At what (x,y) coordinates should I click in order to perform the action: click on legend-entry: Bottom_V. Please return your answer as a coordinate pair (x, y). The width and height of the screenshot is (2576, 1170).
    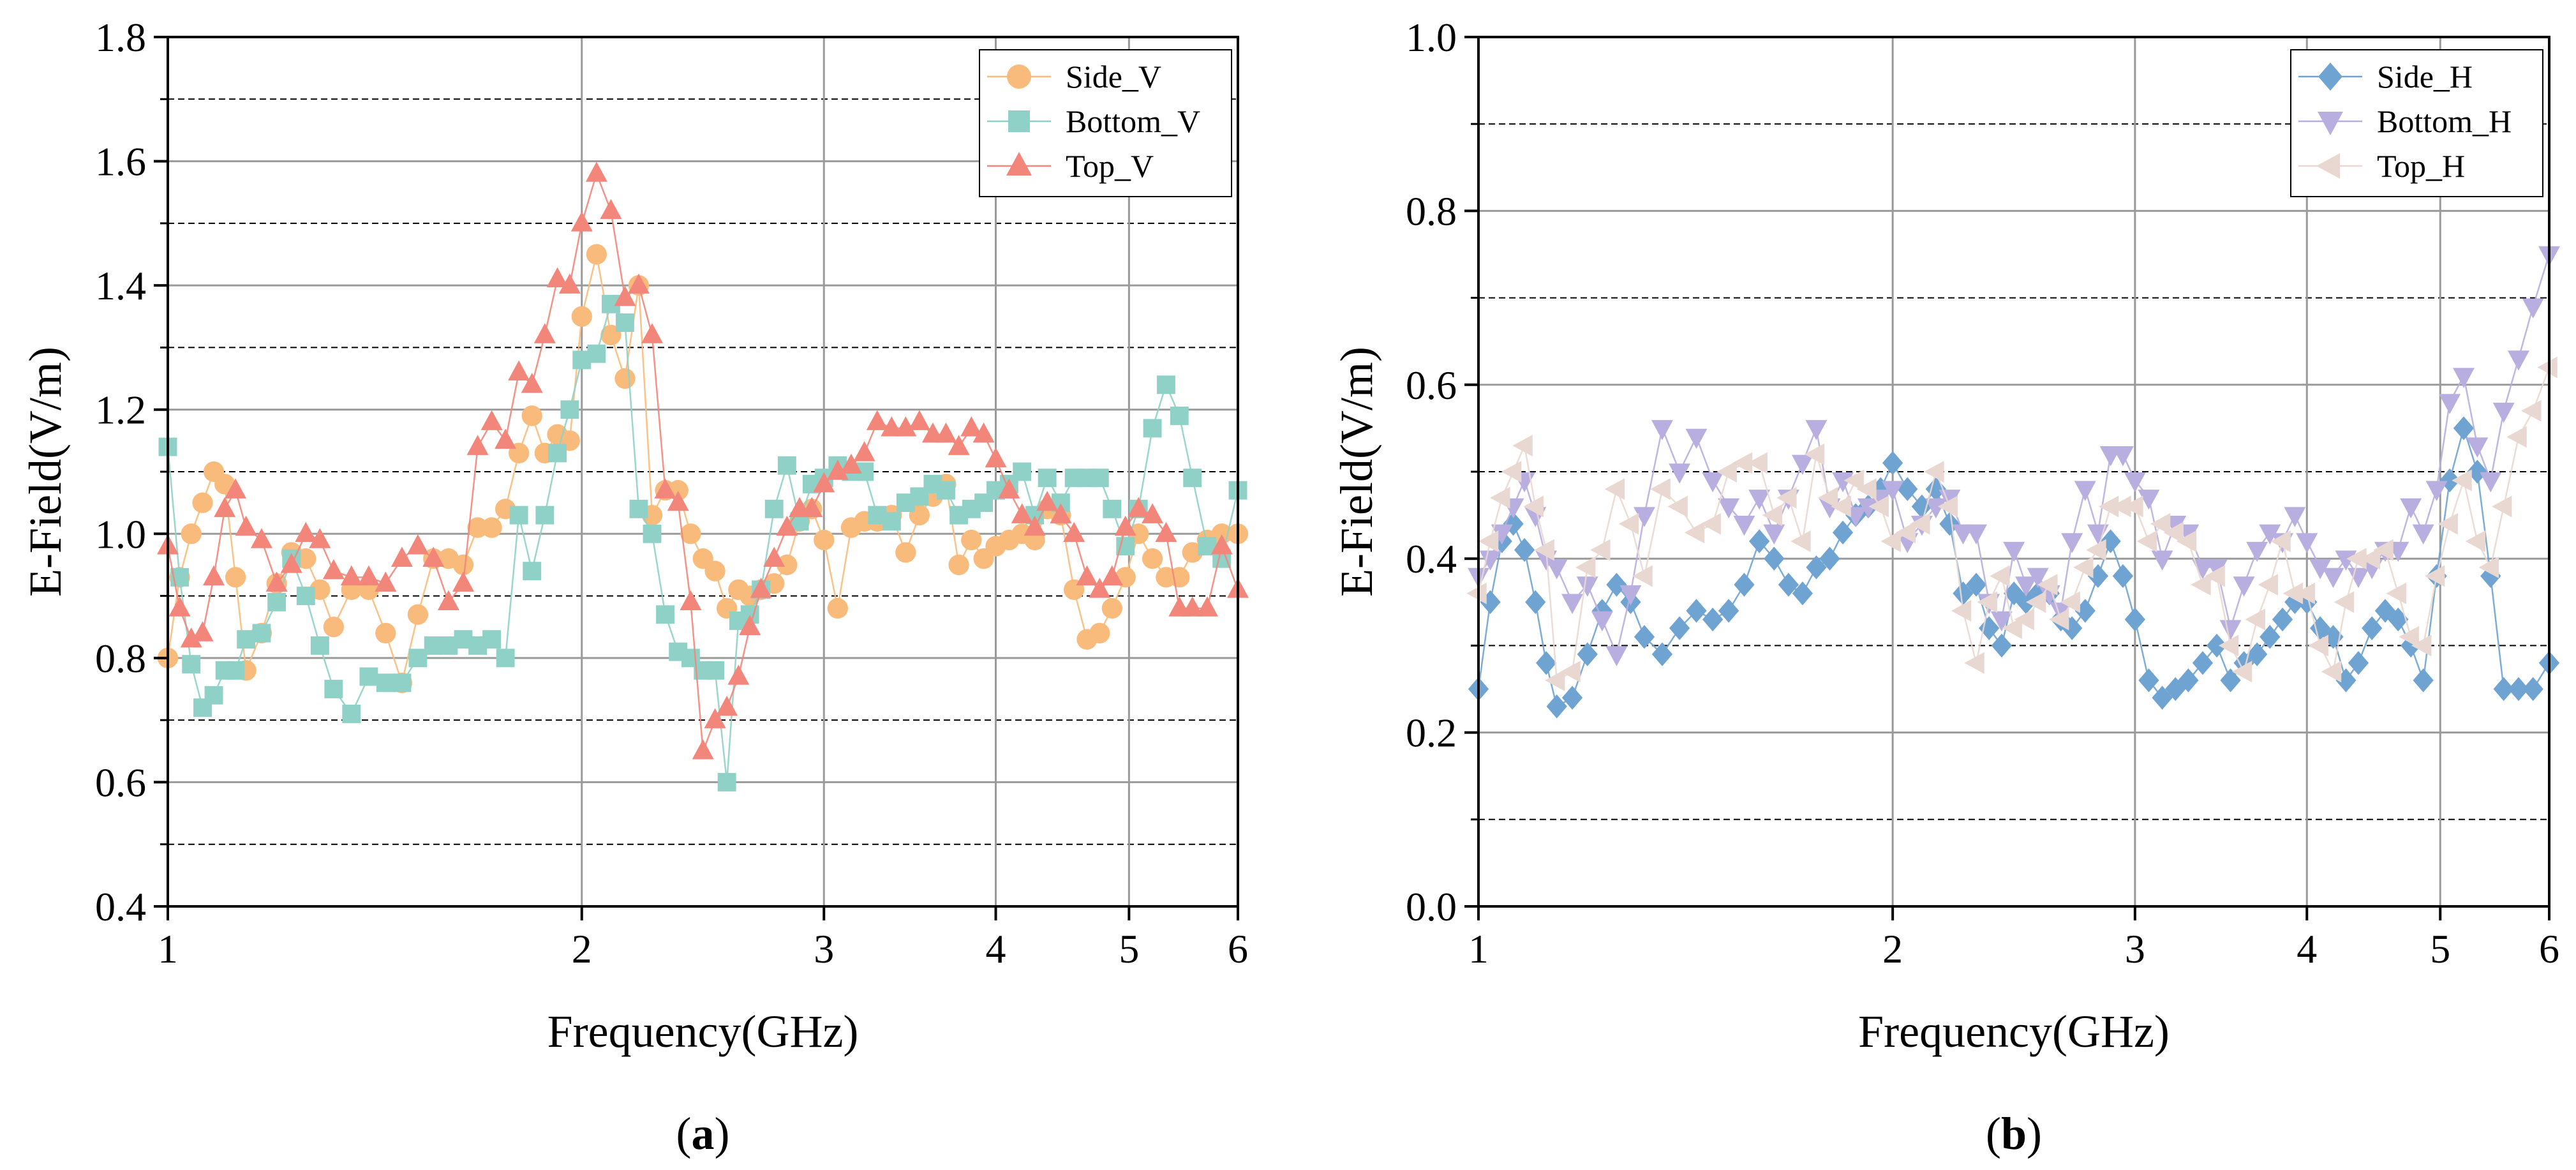
    Looking at the image, I should click on (1093, 121).